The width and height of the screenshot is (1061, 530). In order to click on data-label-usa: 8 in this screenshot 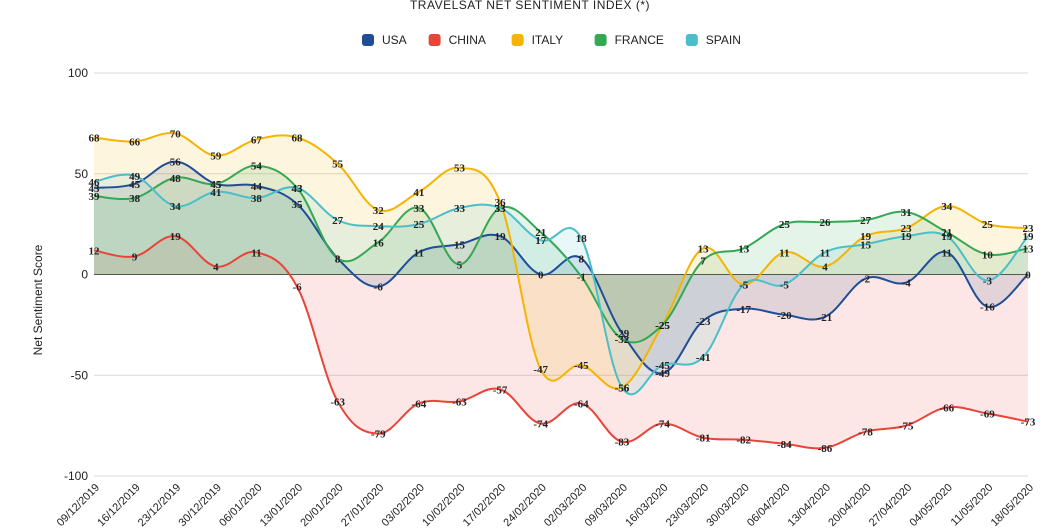, I will do `click(338, 259)`.